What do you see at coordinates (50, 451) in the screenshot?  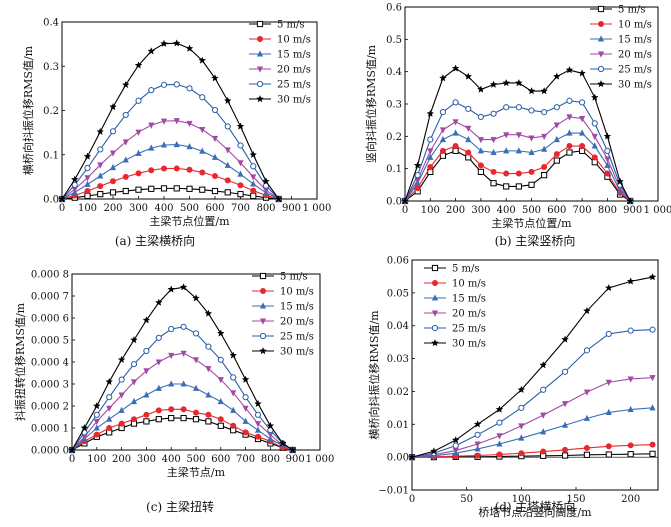 I see `y-tick-label: 0.000 0` at bounding box center [50, 451].